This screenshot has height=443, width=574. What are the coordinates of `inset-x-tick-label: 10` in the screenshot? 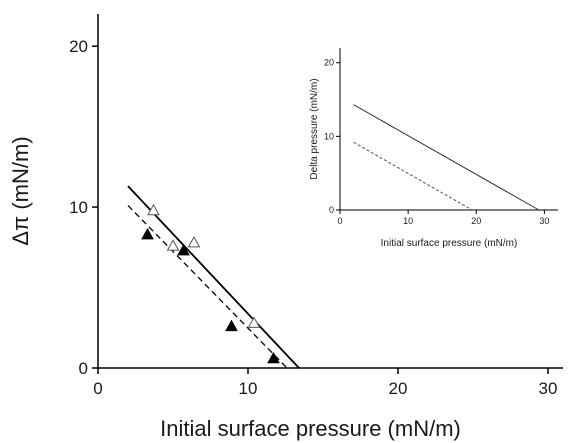 It's located at (408, 221).